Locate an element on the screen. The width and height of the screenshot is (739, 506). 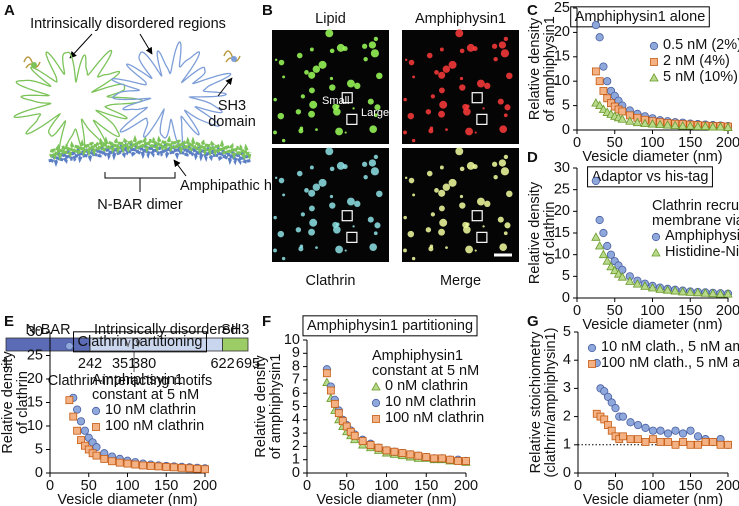
title-box is located at coordinates (650, 177).